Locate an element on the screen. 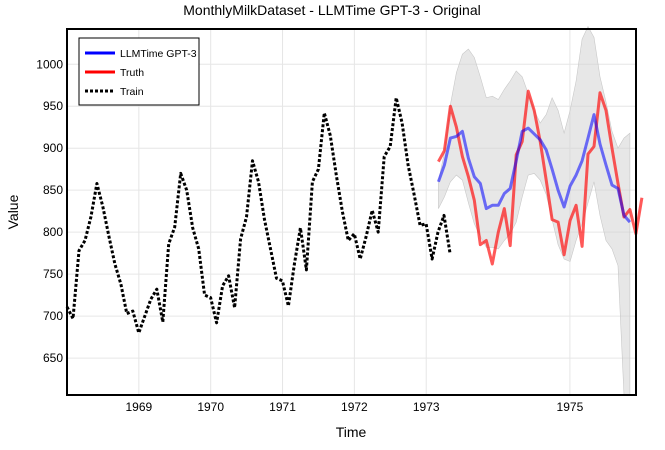 The height and width of the screenshot is (450, 665). legend-label-train: Train is located at coordinates (132, 92).